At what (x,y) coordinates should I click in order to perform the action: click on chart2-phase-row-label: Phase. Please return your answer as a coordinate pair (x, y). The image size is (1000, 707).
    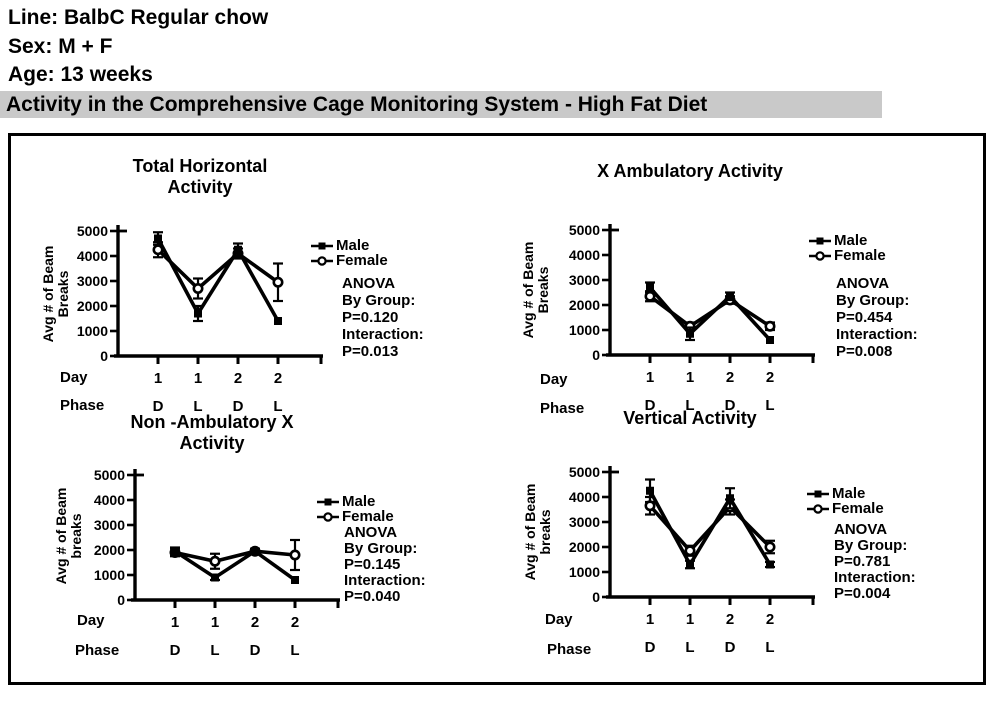
    Looking at the image, I should click on (562, 408).